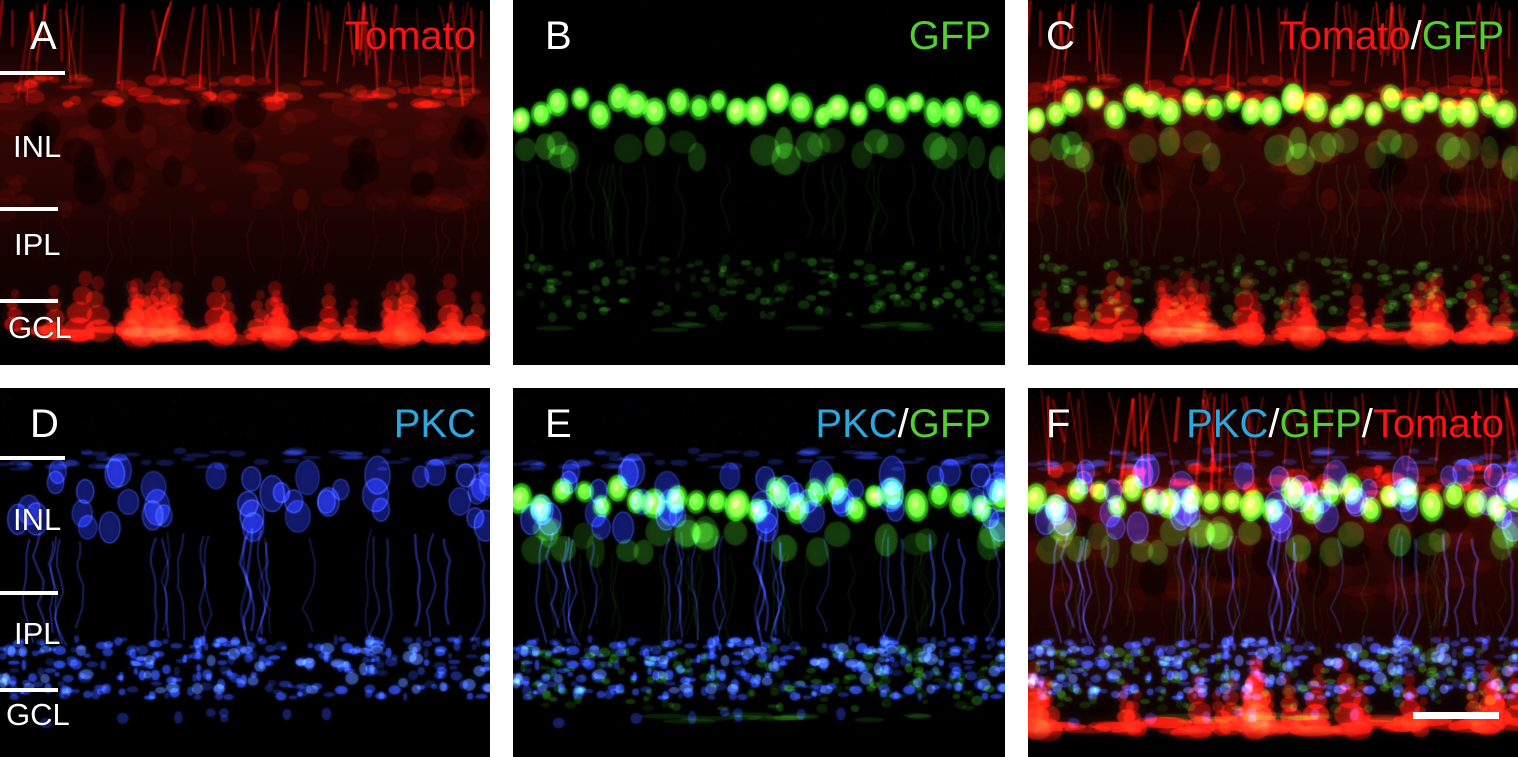 The image size is (1518, 757). What do you see at coordinates (43, 36) in the screenshot?
I see `panel-letter-a: A` at bounding box center [43, 36].